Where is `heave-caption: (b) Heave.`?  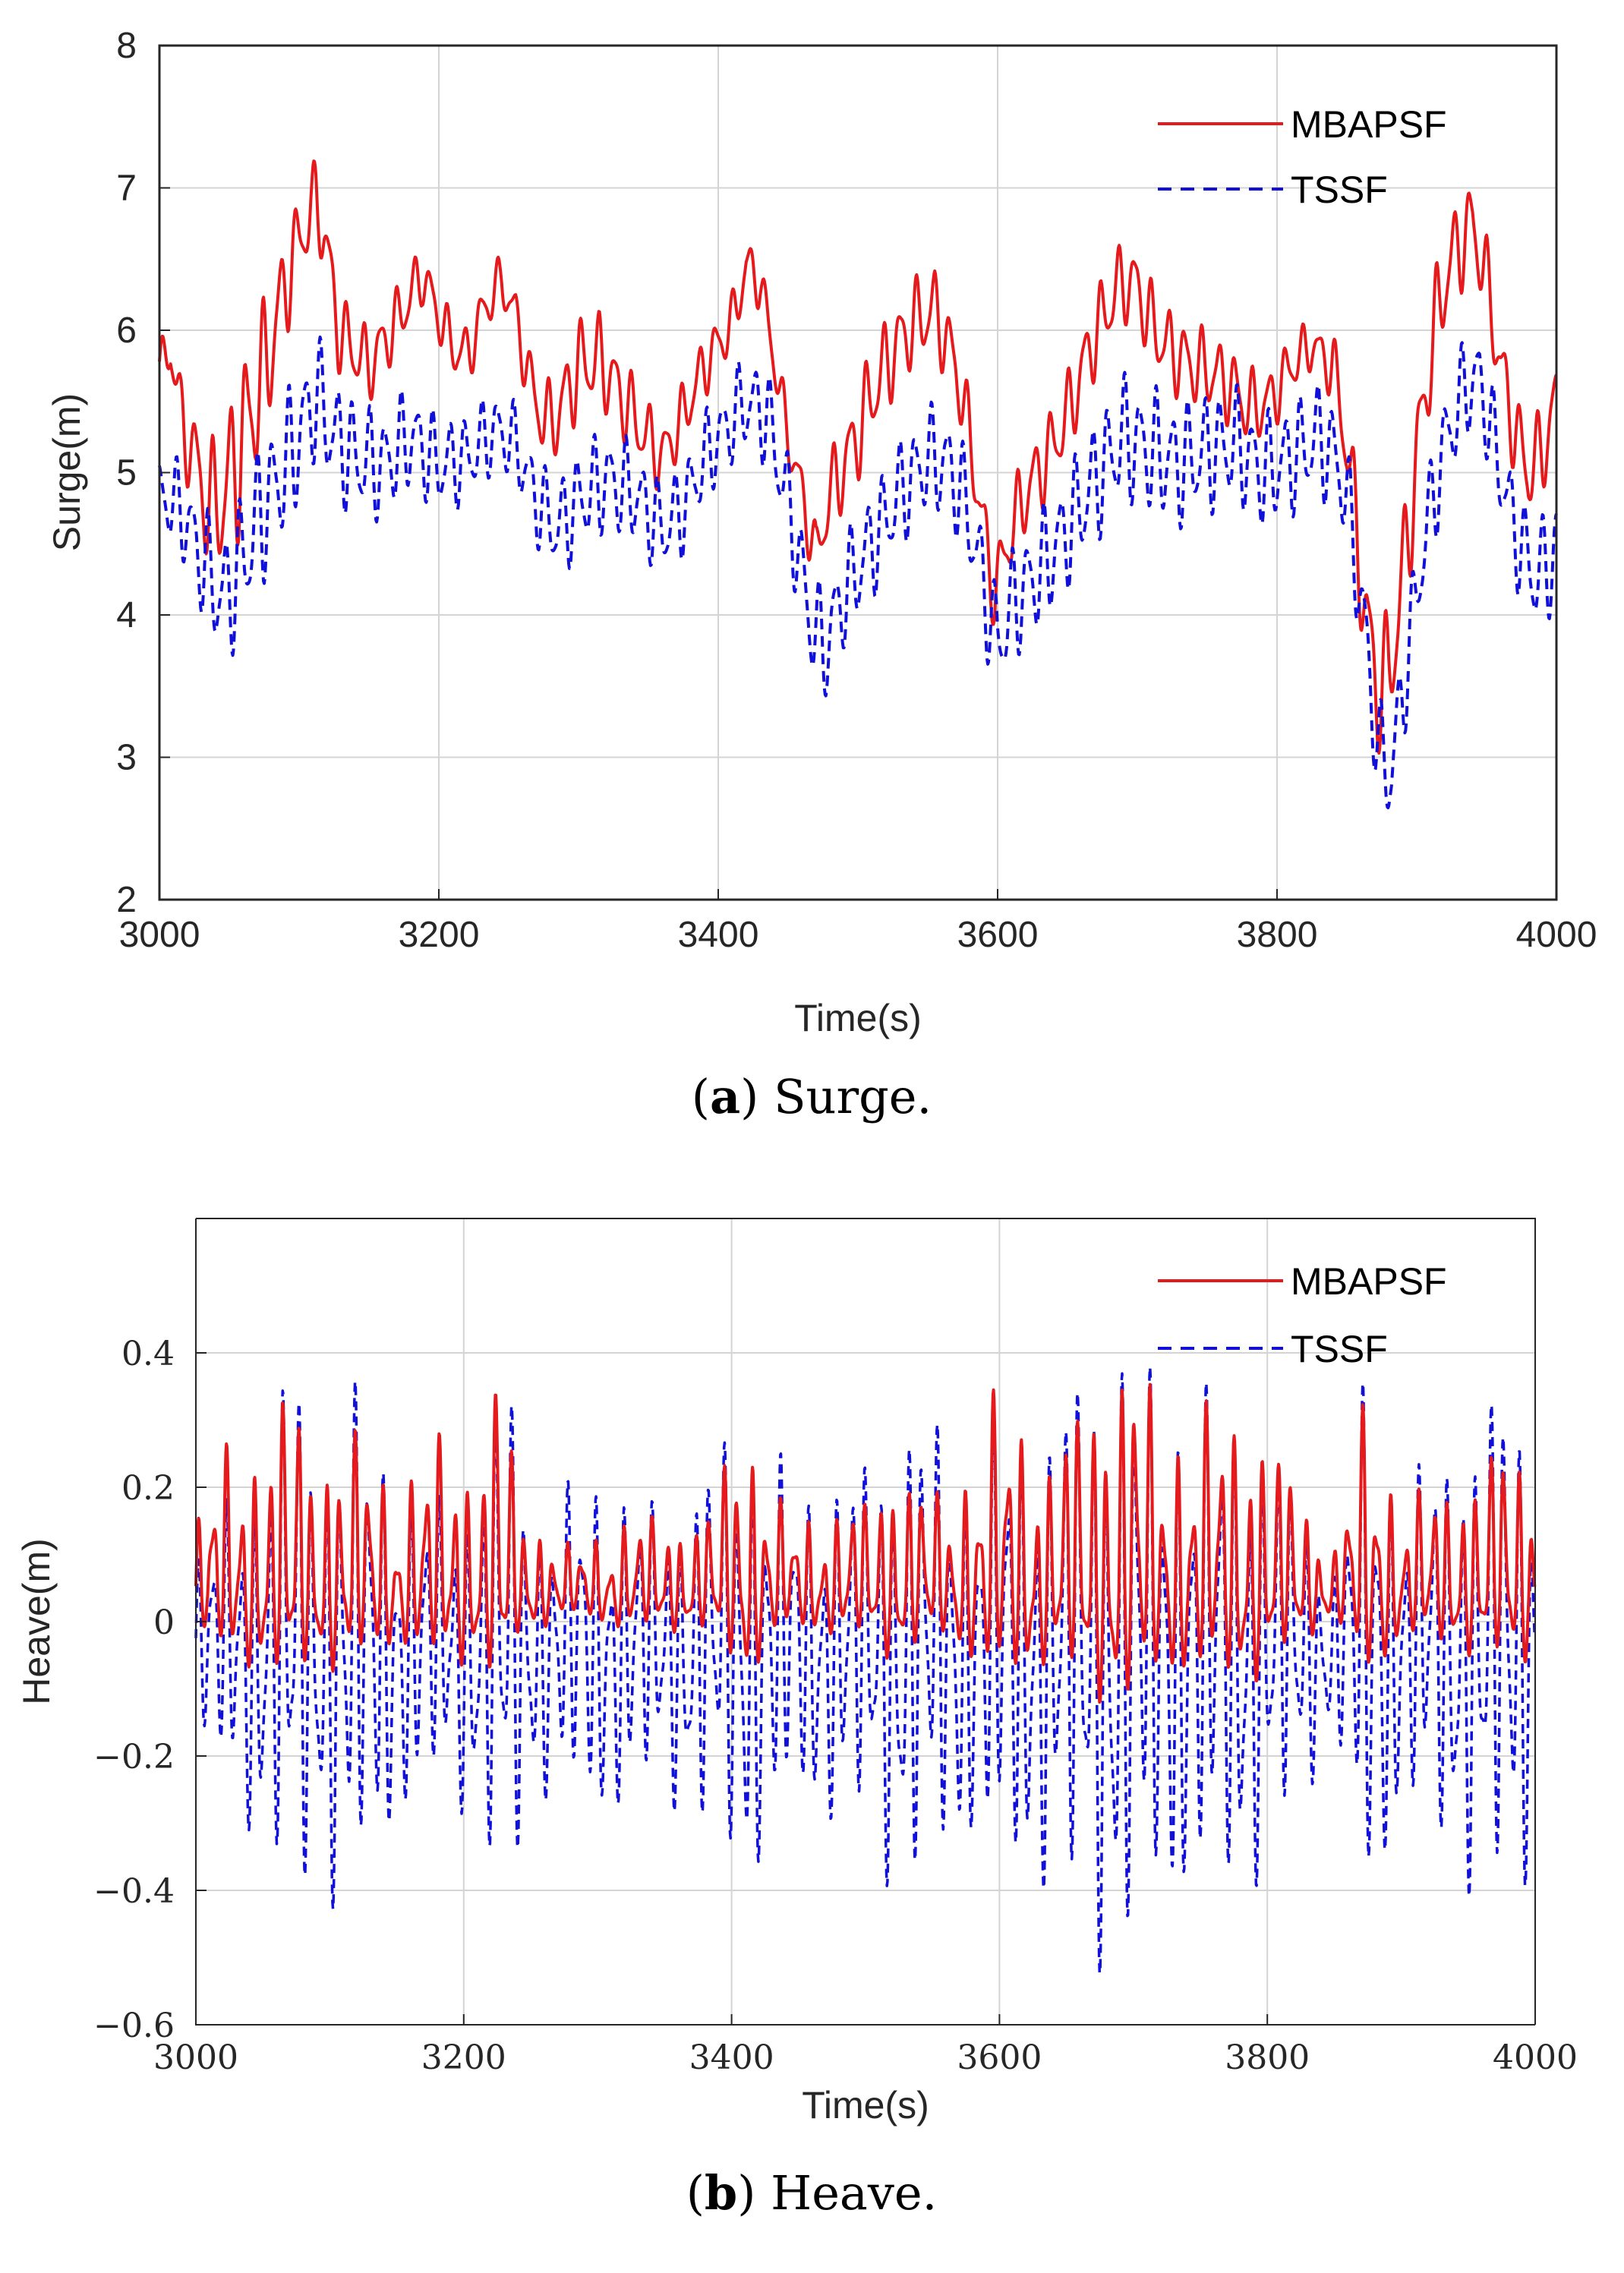
heave-caption: (b) Heave. is located at coordinates (812, 2193).